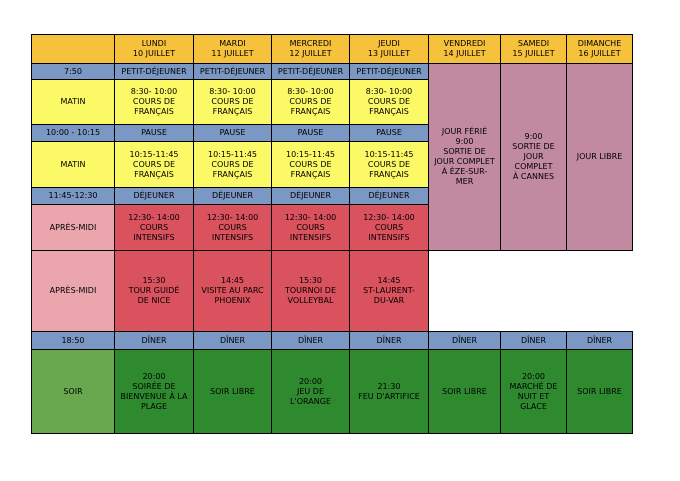 The image size is (680, 481). I want to click on activity-cell: 14:45 Visite au parc Phoenix, so click(232, 291).